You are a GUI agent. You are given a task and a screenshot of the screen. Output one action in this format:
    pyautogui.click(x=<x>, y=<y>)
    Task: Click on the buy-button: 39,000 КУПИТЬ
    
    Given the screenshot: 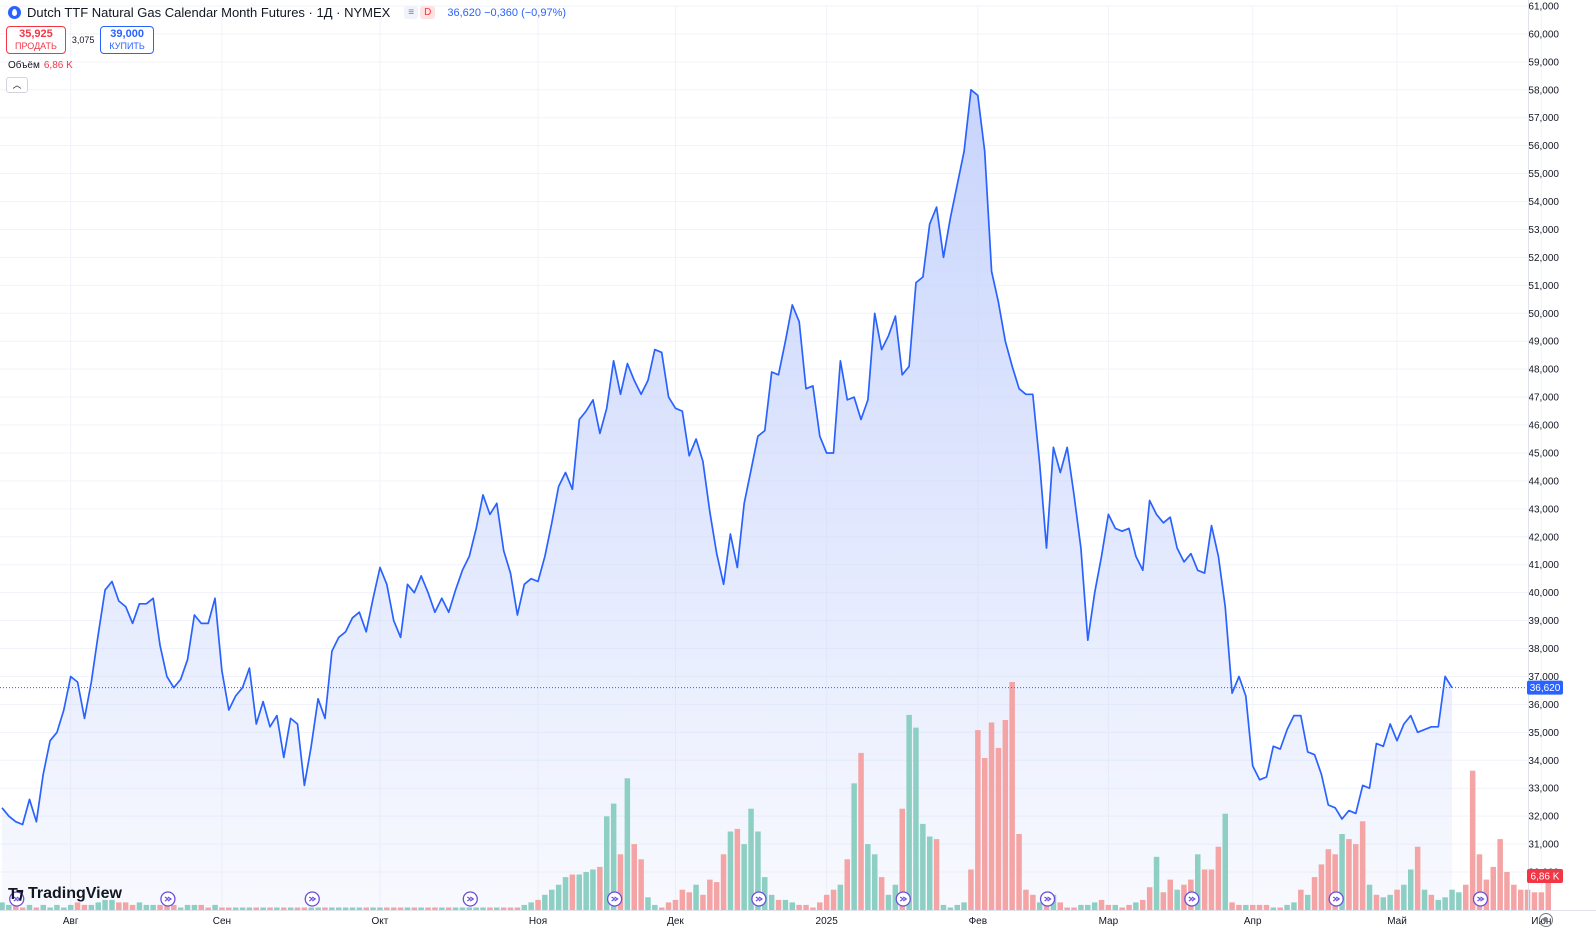 What is the action you would take?
    pyautogui.click(x=127, y=40)
    